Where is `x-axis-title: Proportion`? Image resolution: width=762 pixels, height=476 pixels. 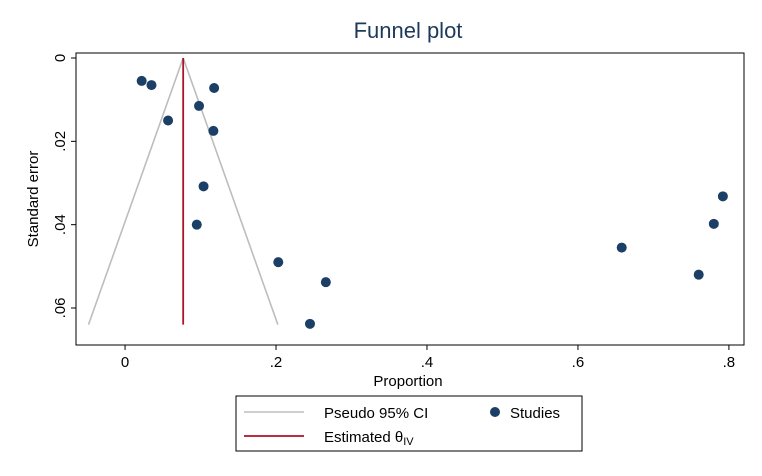
x-axis-title: Proportion is located at coordinates (407, 381).